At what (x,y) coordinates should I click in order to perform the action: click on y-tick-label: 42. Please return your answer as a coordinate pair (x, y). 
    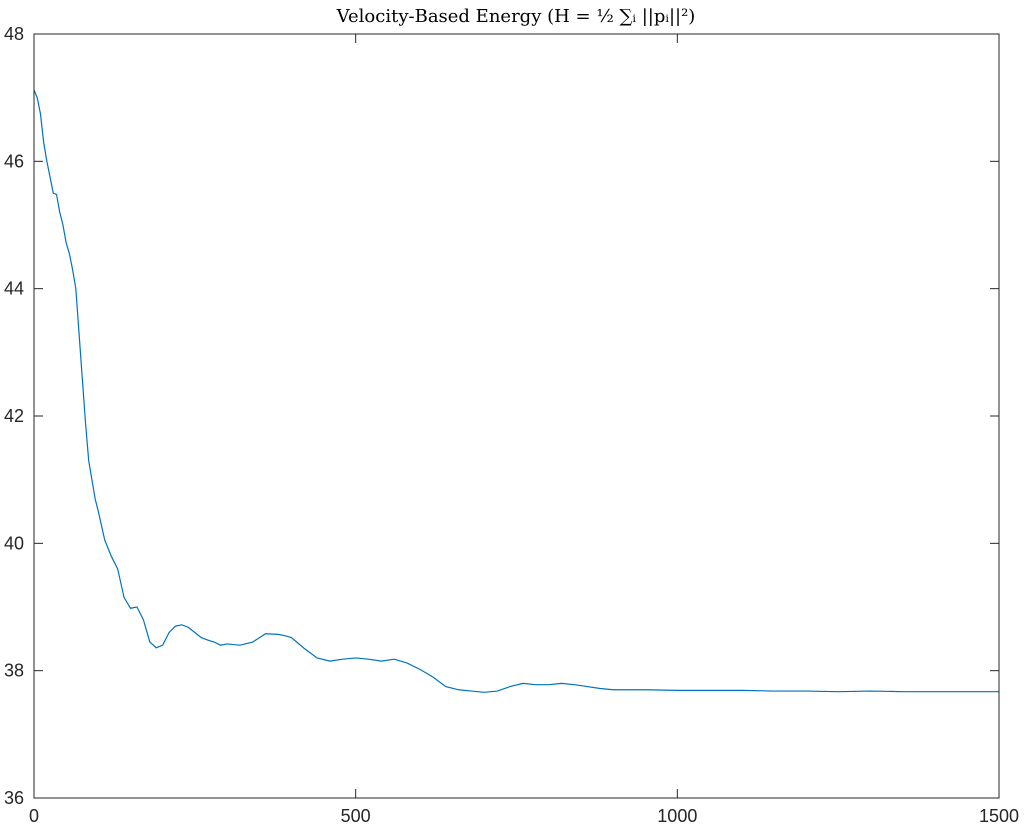
    Looking at the image, I should click on (14, 416).